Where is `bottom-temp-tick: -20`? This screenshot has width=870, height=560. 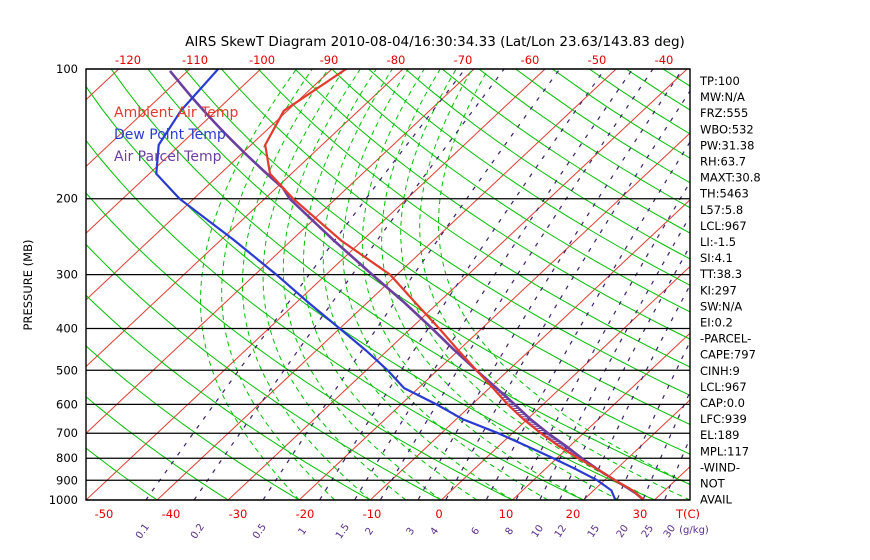
bottom-temp-tick: -20 is located at coordinates (305, 514).